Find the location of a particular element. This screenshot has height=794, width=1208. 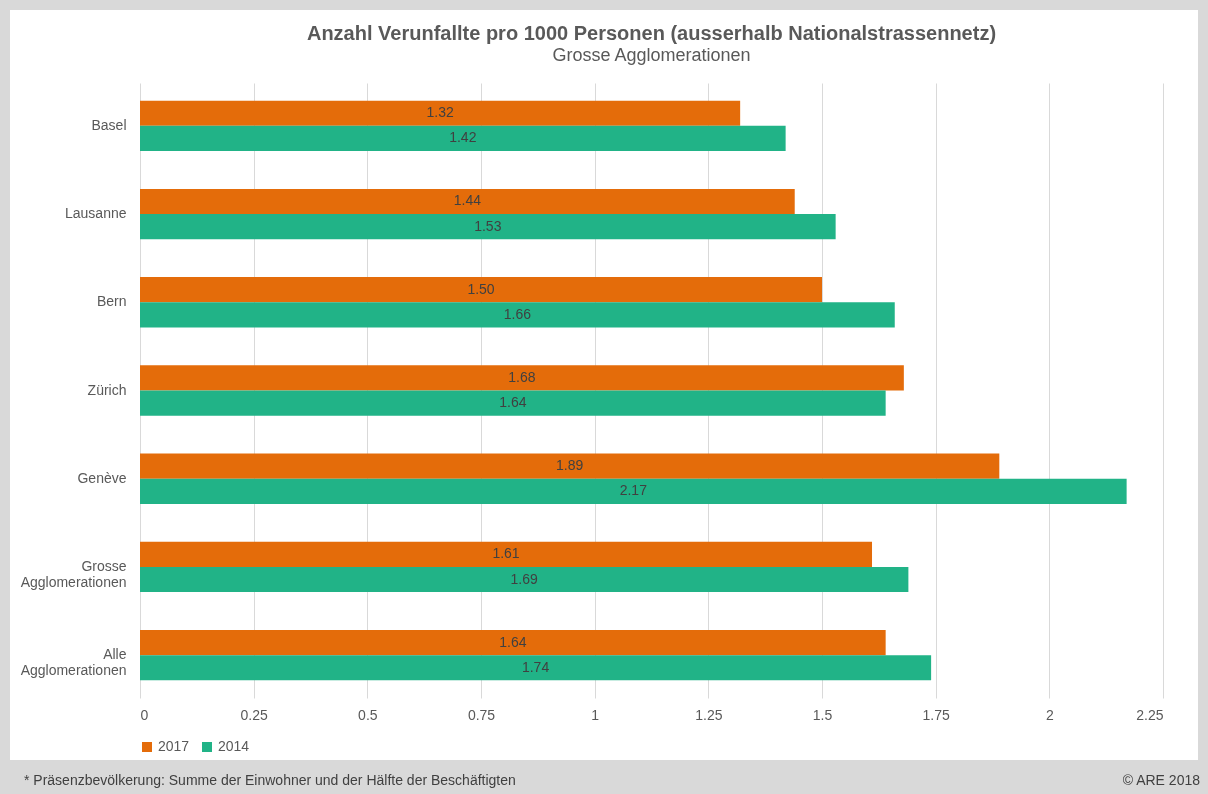

y-tick-label: Zürich is located at coordinates (107, 389).